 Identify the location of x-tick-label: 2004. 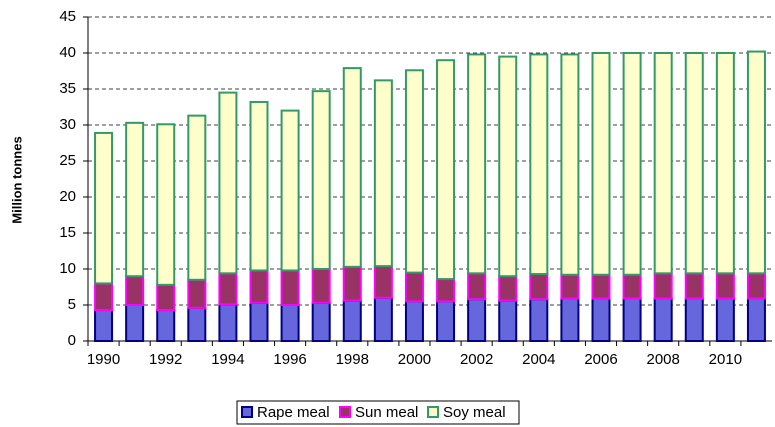
(538, 359).